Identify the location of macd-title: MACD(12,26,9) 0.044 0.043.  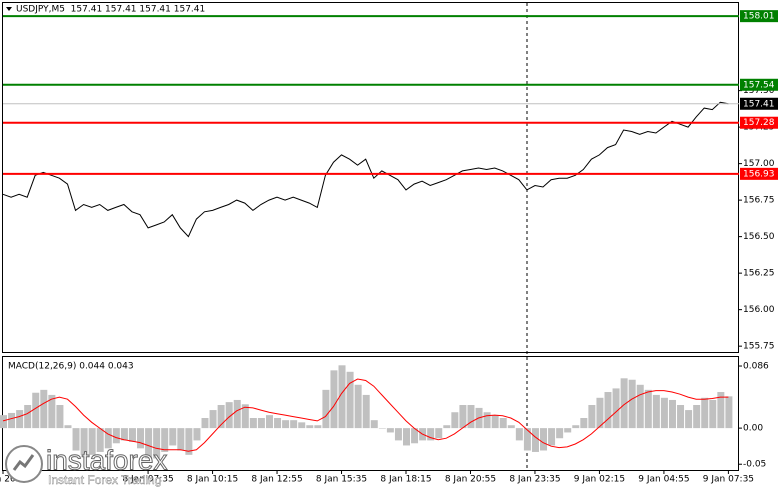
(71, 367).